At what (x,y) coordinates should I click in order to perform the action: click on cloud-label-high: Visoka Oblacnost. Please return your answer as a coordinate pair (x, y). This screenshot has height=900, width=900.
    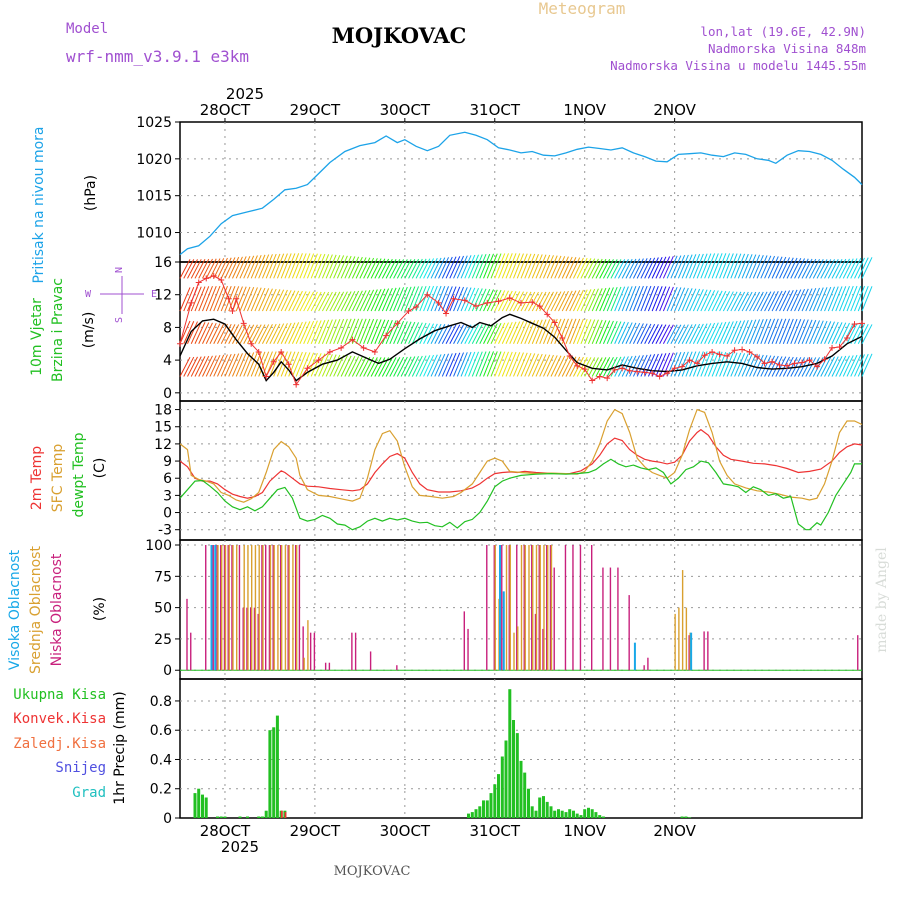
    Looking at the image, I should click on (15, 609).